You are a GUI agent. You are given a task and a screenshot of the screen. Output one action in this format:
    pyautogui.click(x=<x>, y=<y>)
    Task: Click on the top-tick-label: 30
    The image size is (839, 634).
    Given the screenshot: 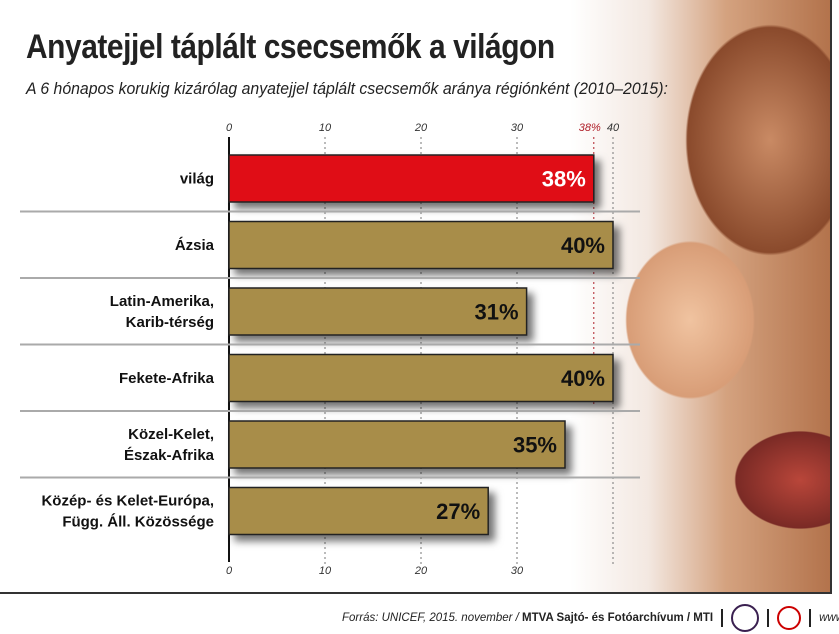 What is the action you would take?
    pyautogui.click(x=517, y=128)
    